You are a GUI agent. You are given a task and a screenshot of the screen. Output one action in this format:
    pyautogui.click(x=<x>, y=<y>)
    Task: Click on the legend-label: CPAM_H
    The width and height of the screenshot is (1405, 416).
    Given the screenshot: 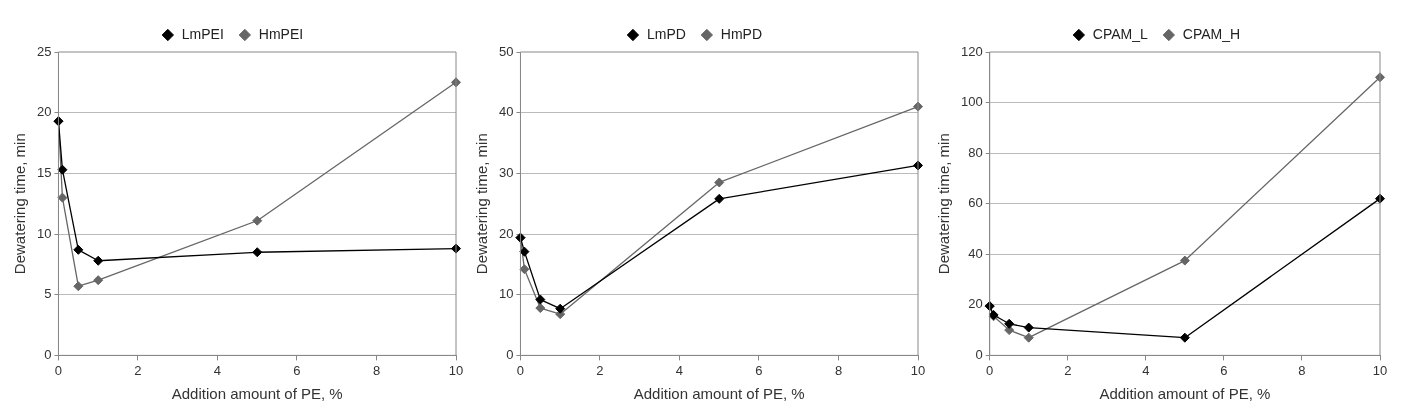 What is the action you would take?
    pyautogui.click(x=1211, y=33)
    